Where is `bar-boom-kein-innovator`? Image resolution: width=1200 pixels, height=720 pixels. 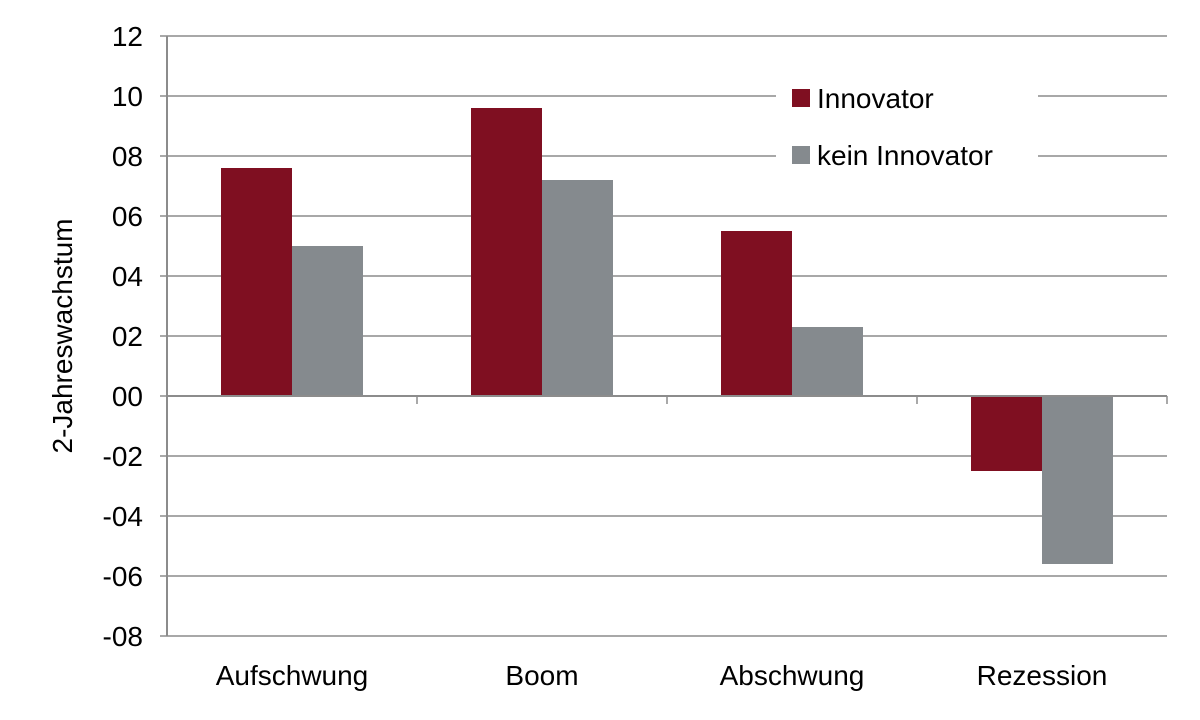 bar-boom-kein-innovator is located at coordinates (577, 288).